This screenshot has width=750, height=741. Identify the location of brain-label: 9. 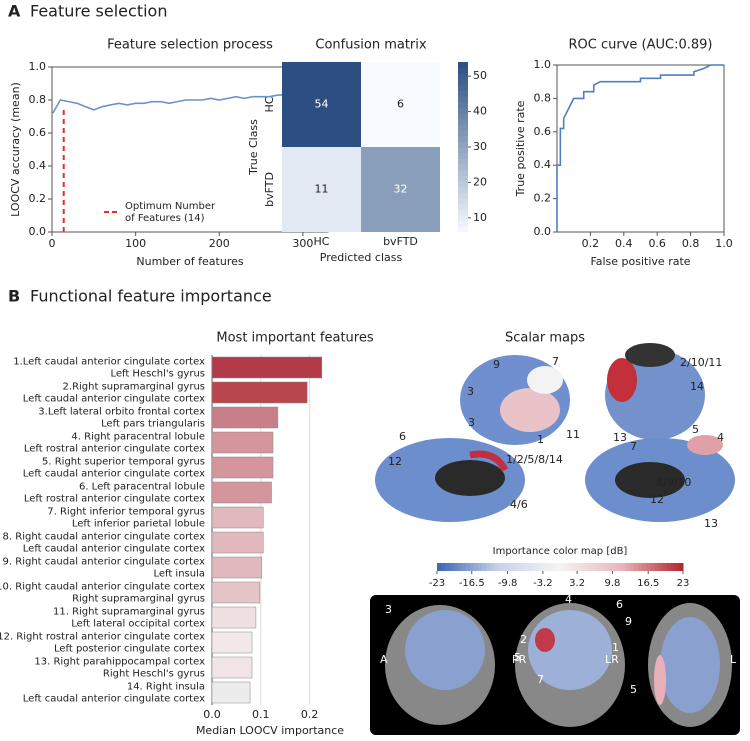
(496, 364).